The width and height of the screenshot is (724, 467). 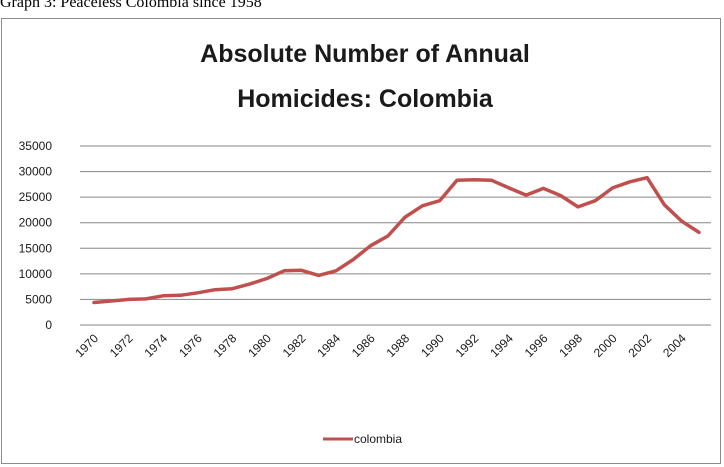 What do you see at coordinates (536, 345) in the screenshot?
I see `x-tick-label: 1996` at bounding box center [536, 345].